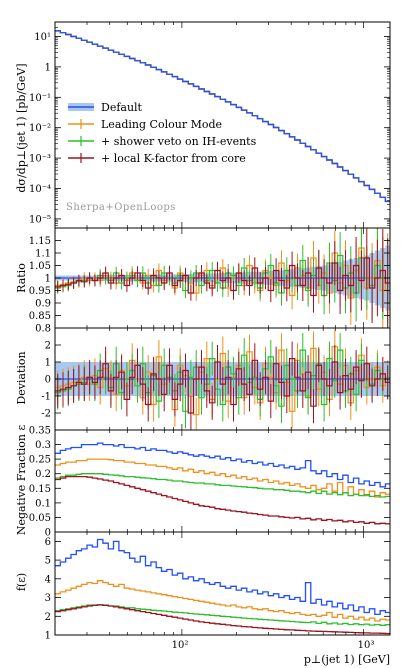  What do you see at coordinates (42, 37) in the screenshot?
I see `ytick-label-main-0: 10¹` at bounding box center [42, 37].